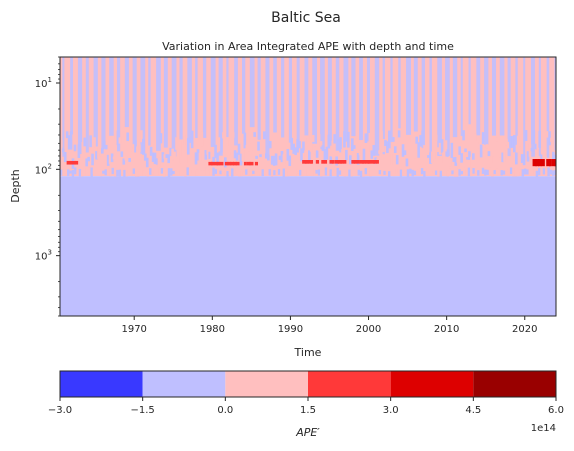 The height and width of the screenshot is (451, 574). Describe the element at coordinates (15, 186) in the screenshot. I see `y-axis-label: Depth` at that location.